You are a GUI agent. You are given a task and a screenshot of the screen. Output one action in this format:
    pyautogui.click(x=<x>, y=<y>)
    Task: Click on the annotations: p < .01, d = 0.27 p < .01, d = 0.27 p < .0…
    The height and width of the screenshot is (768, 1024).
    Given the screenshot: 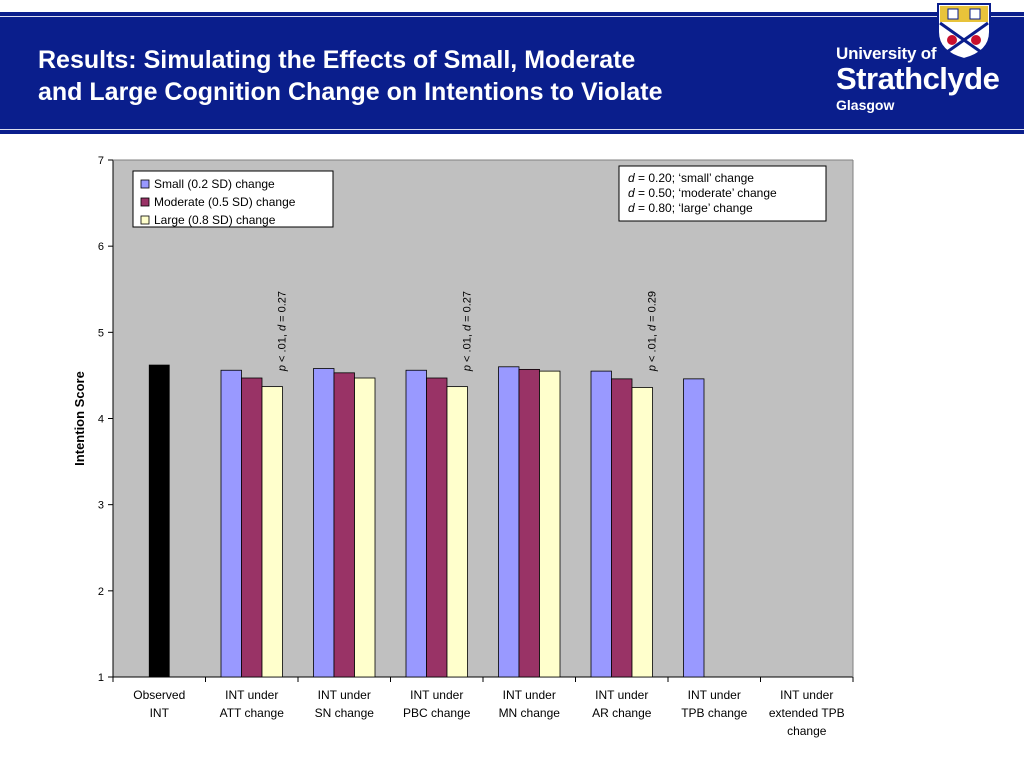 What is the action you would take?
    pyautogui.click(x=467, y=331)
    